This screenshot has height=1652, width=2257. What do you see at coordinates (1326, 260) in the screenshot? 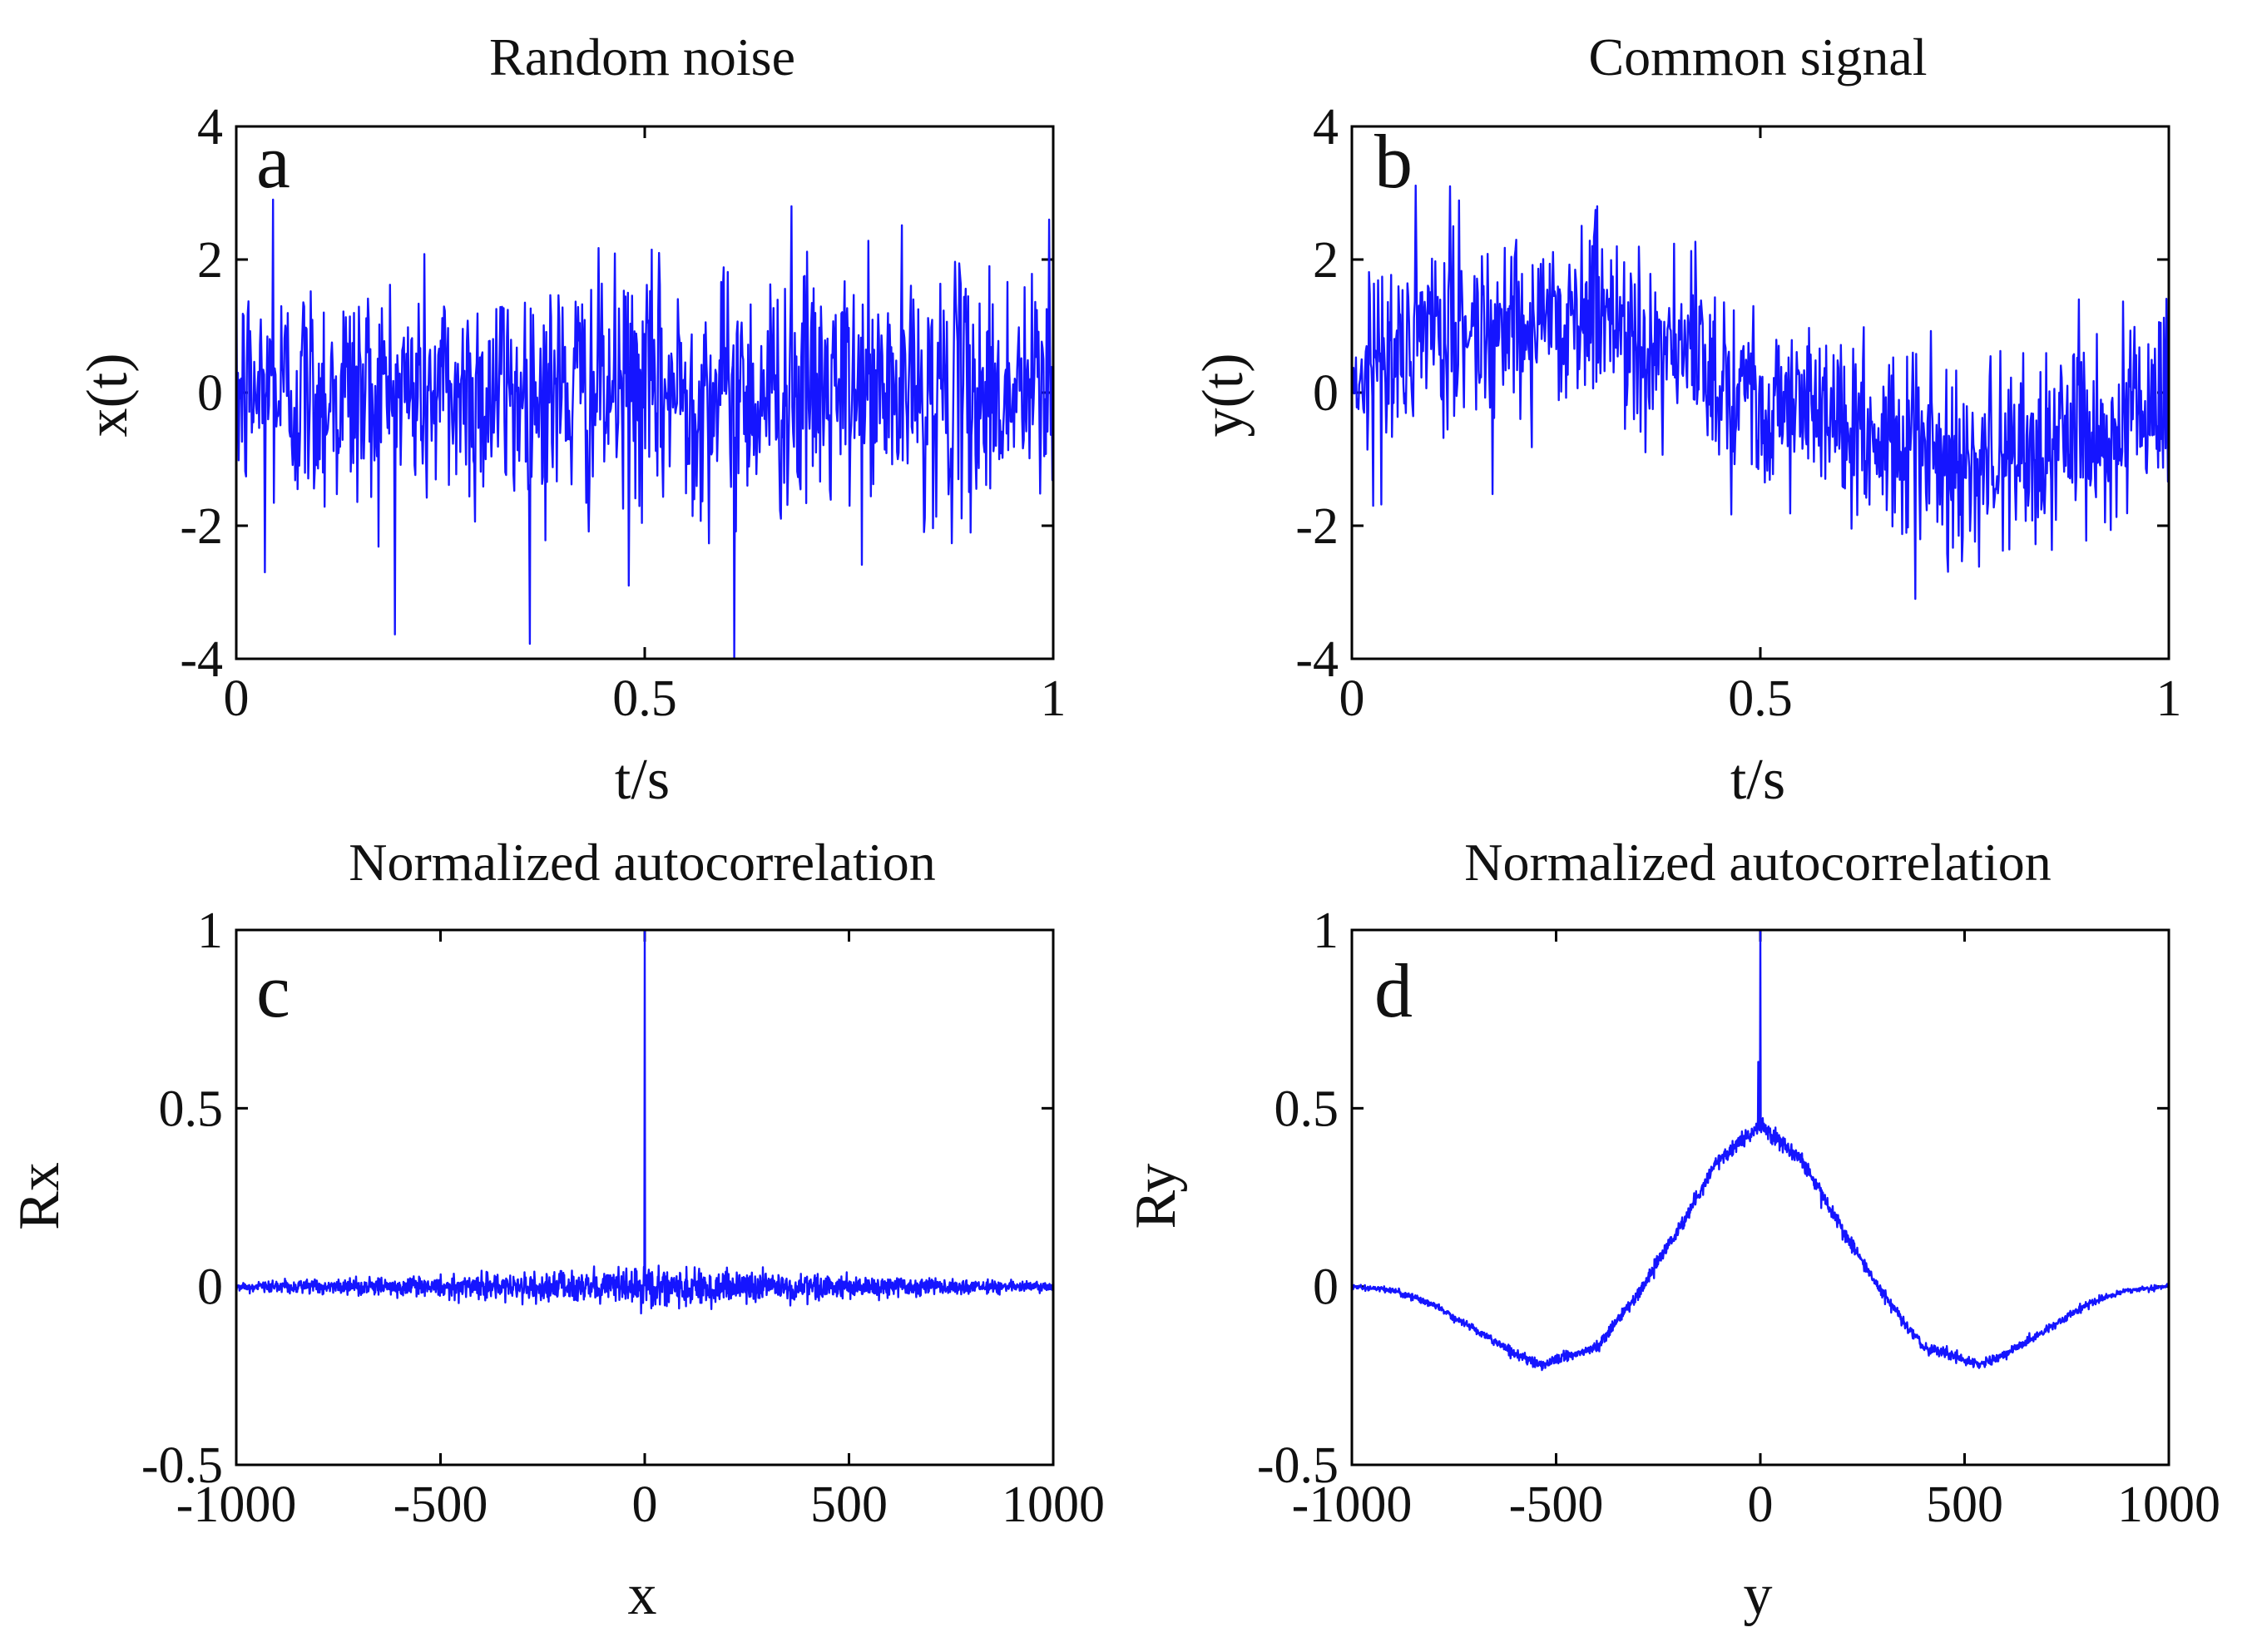
I see `panel-b-ytick-label: 2` at bounding box center [1326, 260].